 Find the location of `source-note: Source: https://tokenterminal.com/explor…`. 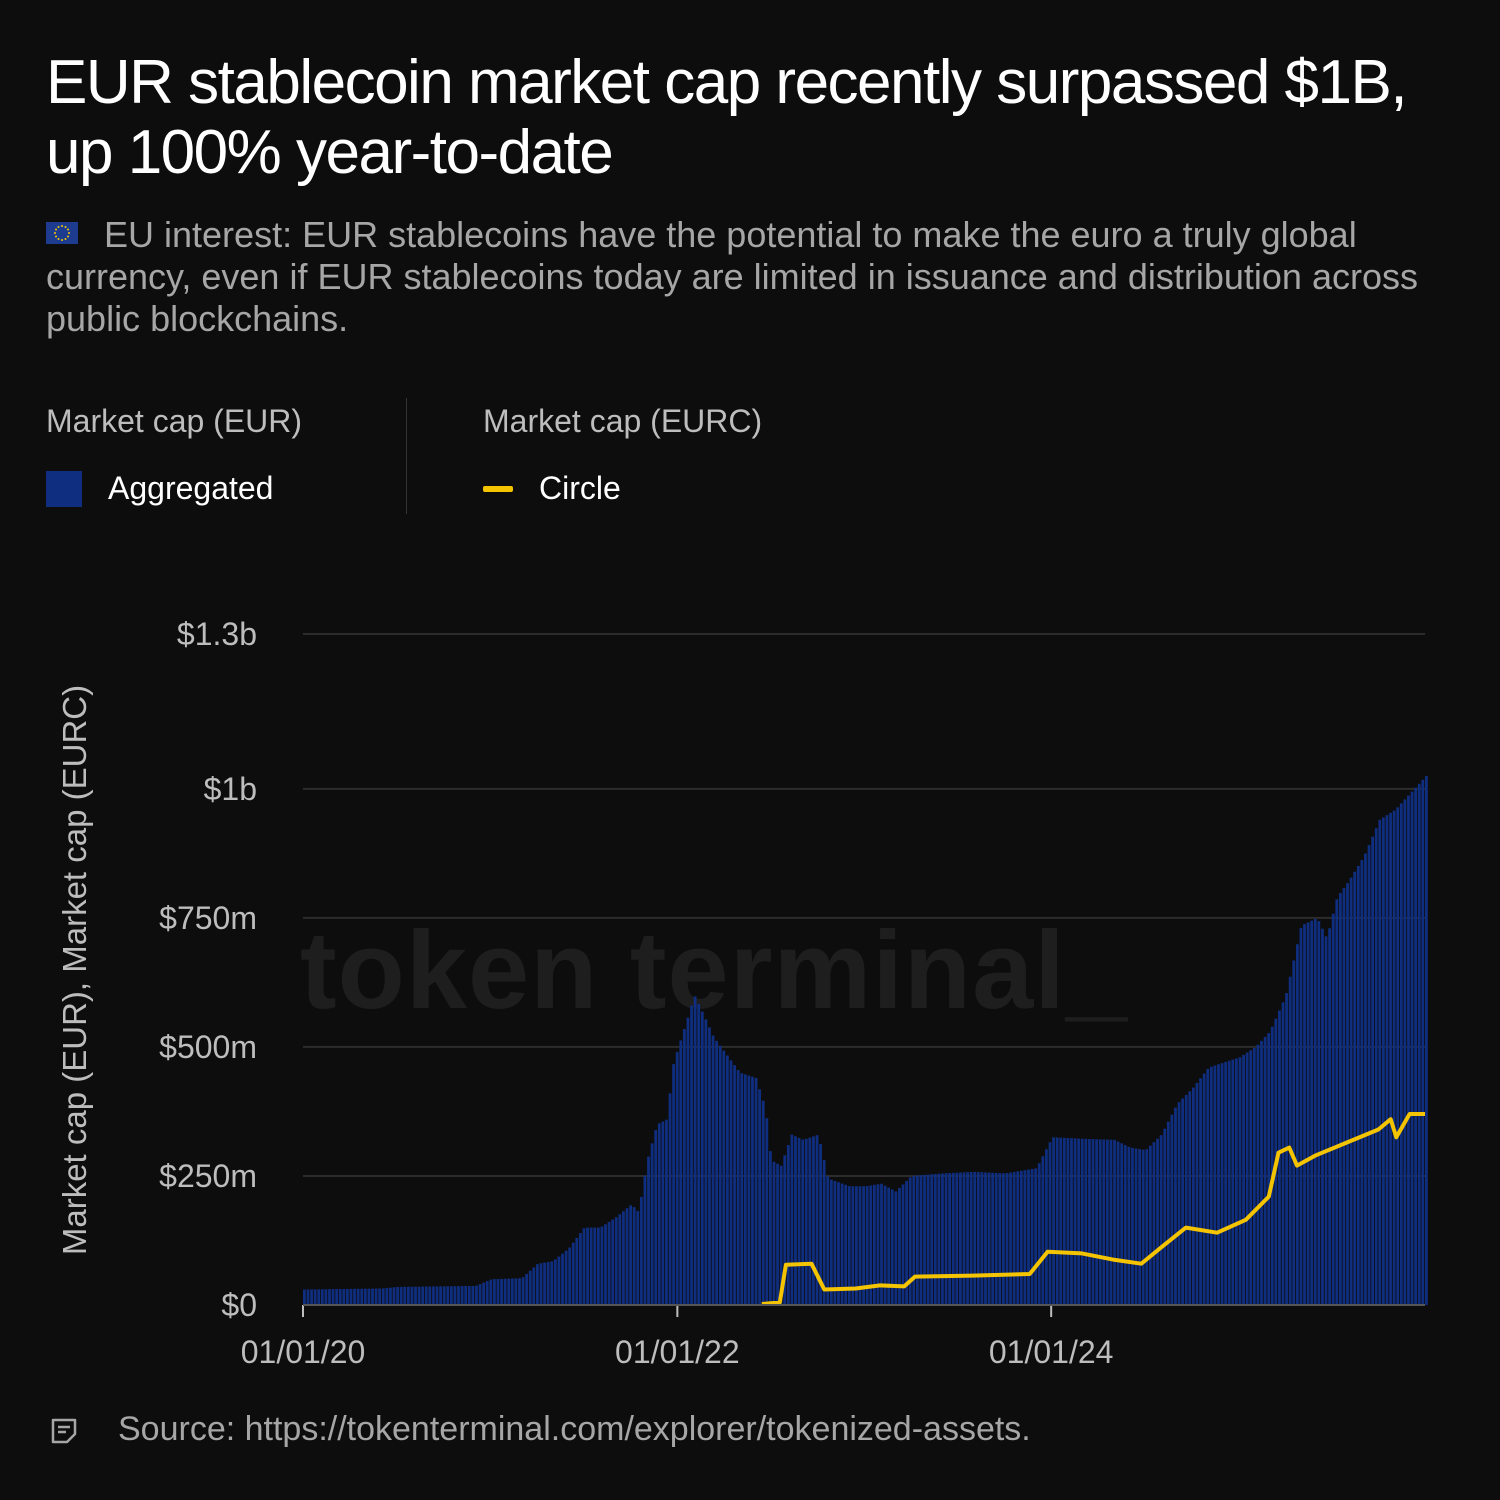

source-note: Source: https://tokenterminal.com/explor… is located at coordinates (574, 1429).